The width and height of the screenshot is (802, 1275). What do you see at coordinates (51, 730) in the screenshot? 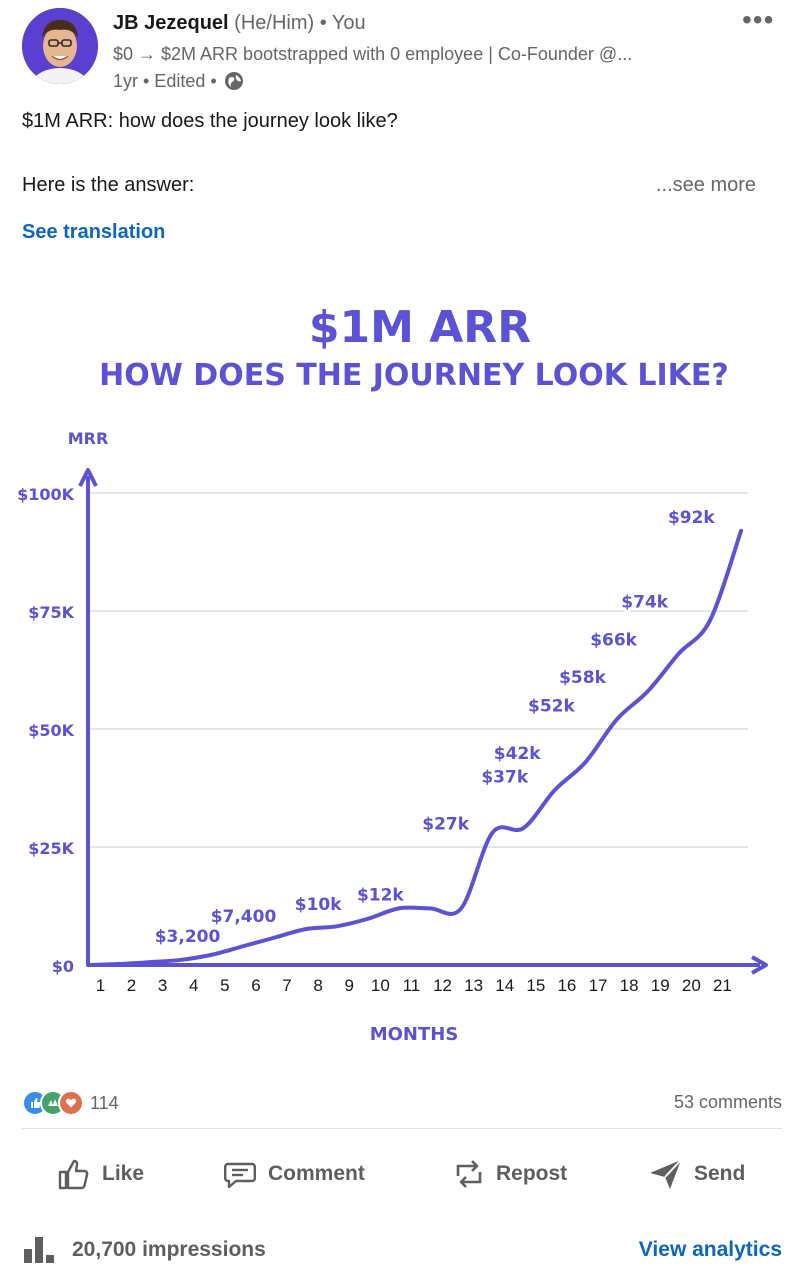
I see `y-tick-label: $50K` at bounding box center [51, 730].